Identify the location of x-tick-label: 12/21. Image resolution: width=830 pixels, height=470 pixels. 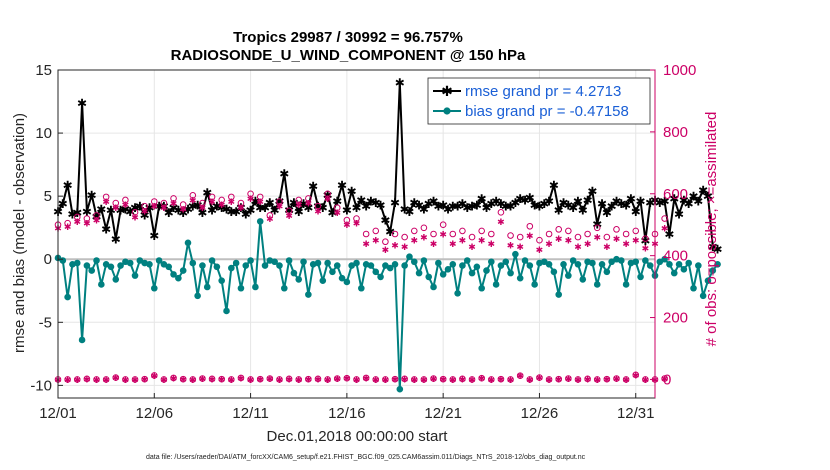
(443, 413).